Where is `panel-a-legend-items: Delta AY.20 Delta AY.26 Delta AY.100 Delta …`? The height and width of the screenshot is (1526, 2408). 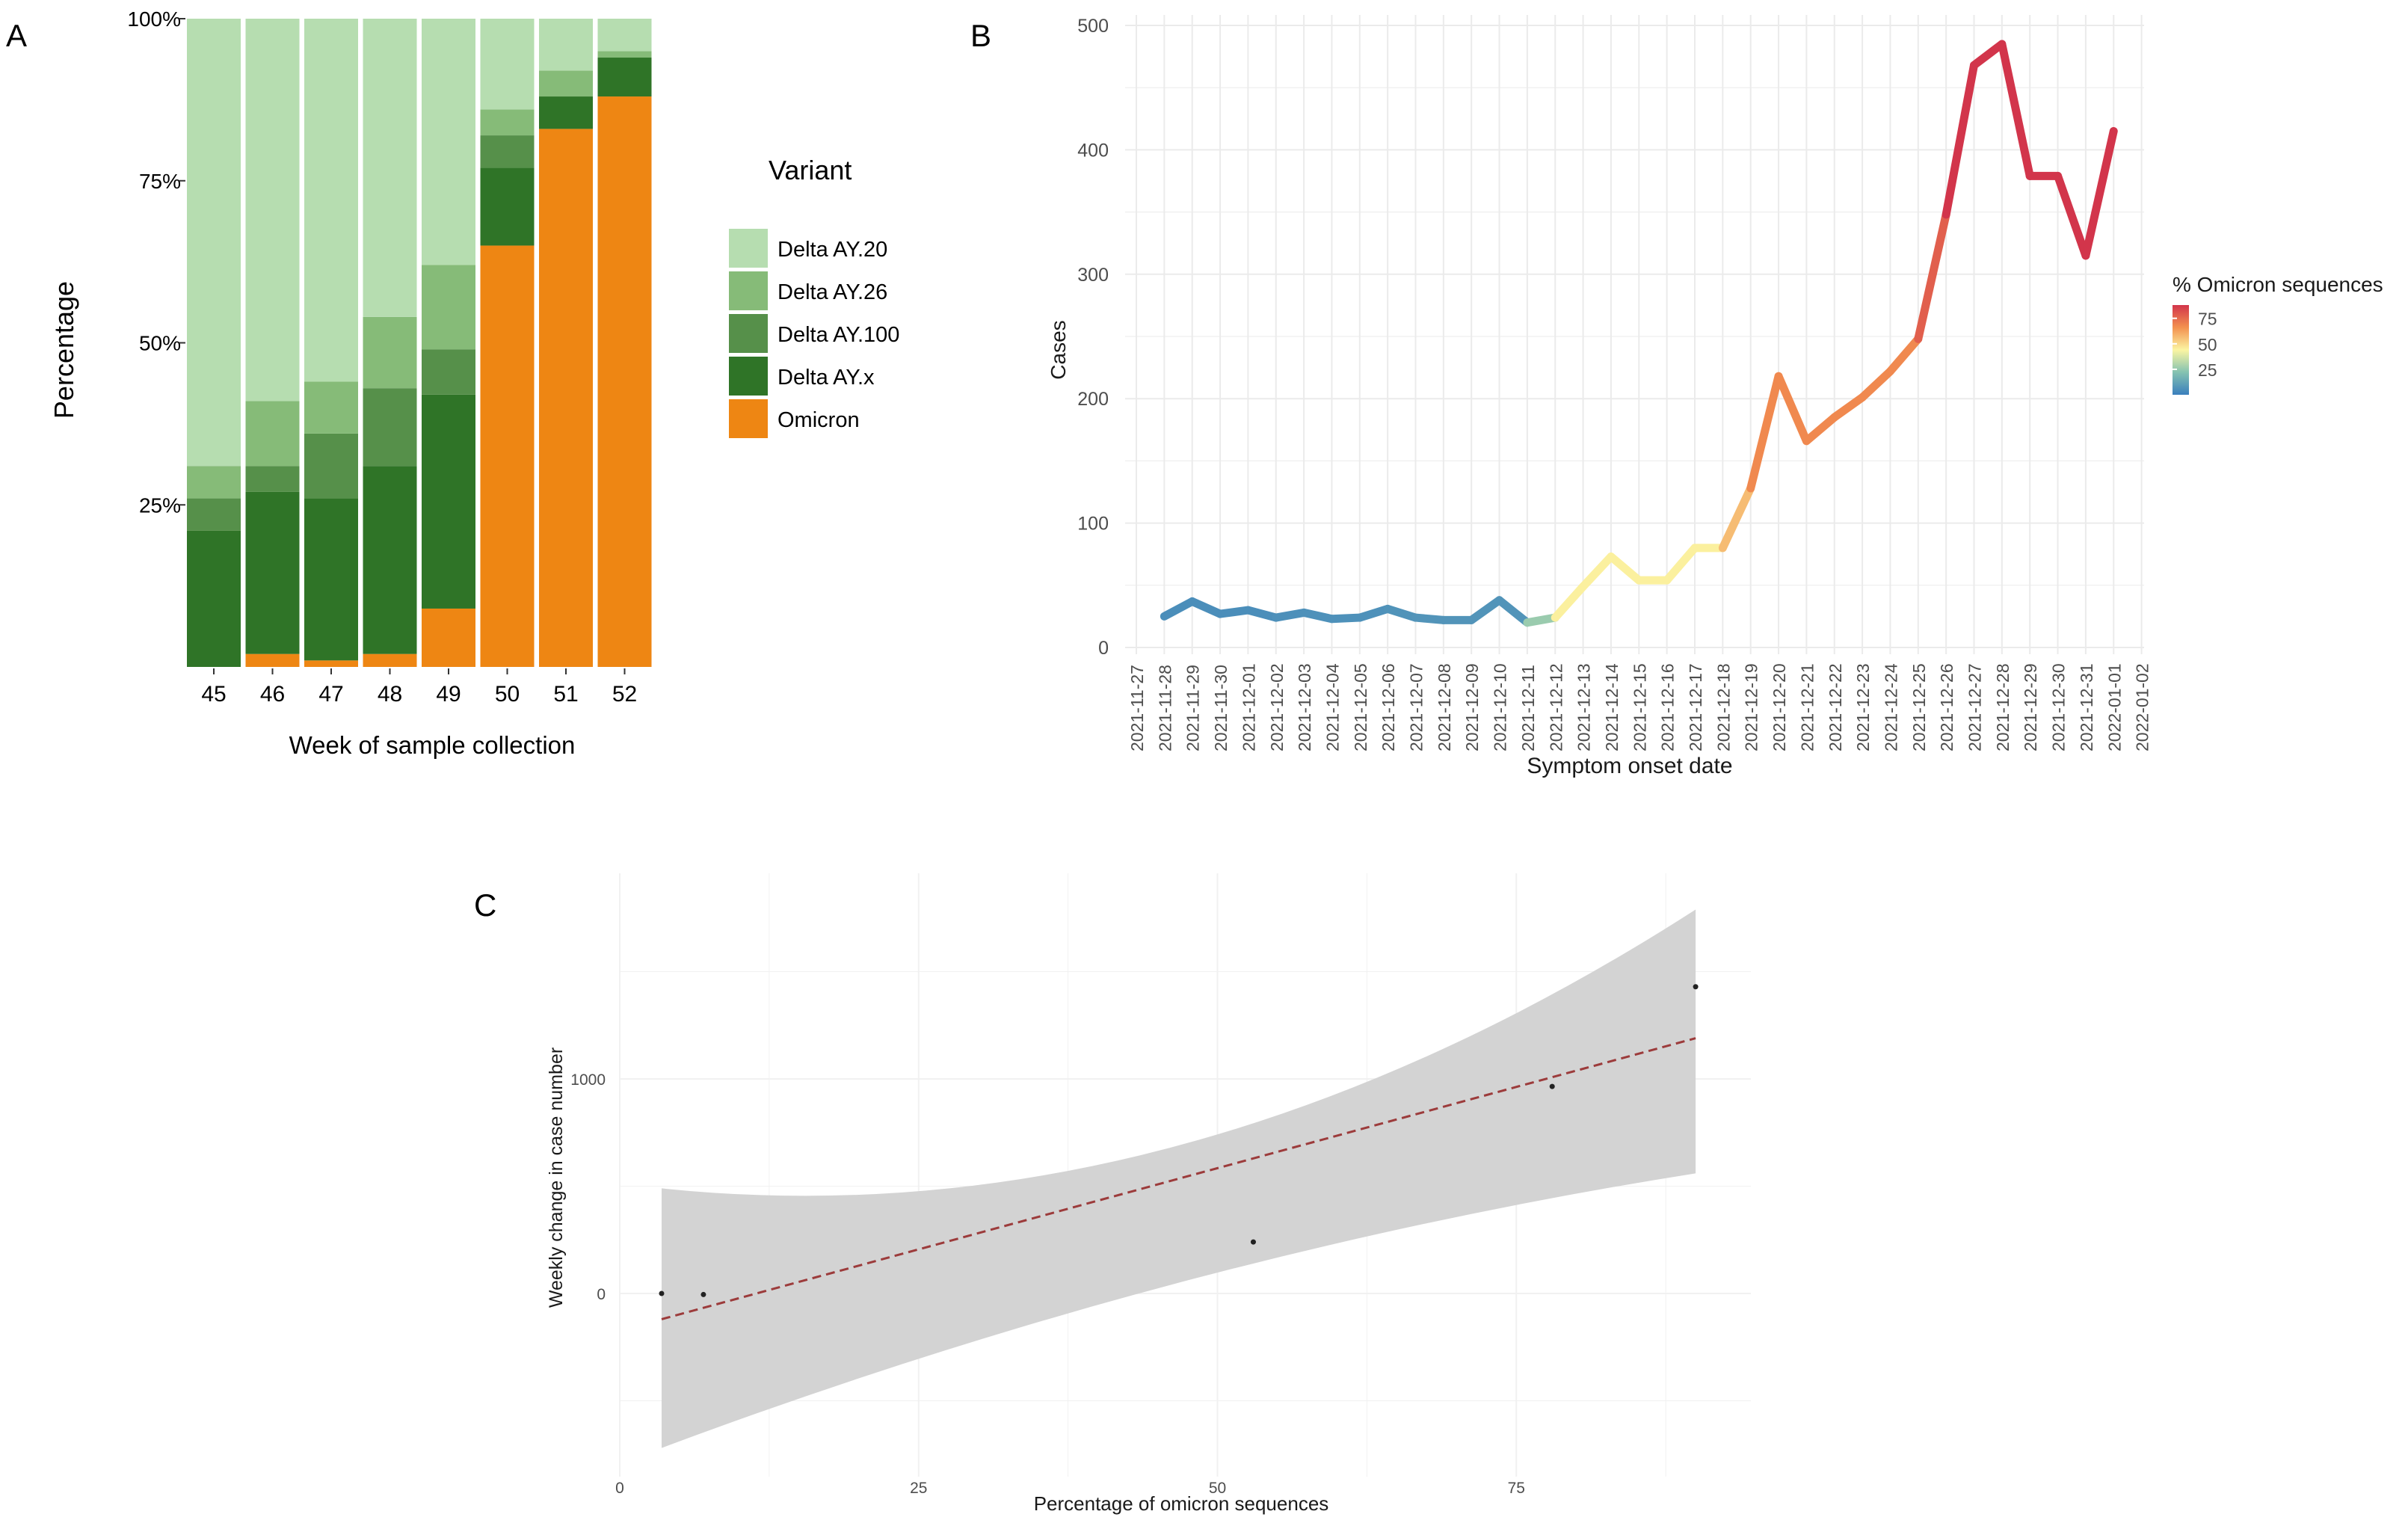 panel-a-legend-items: Delta AY.20 Delta AY.26 Delta AY.100 Delta … is located at coordinates (814, 333).